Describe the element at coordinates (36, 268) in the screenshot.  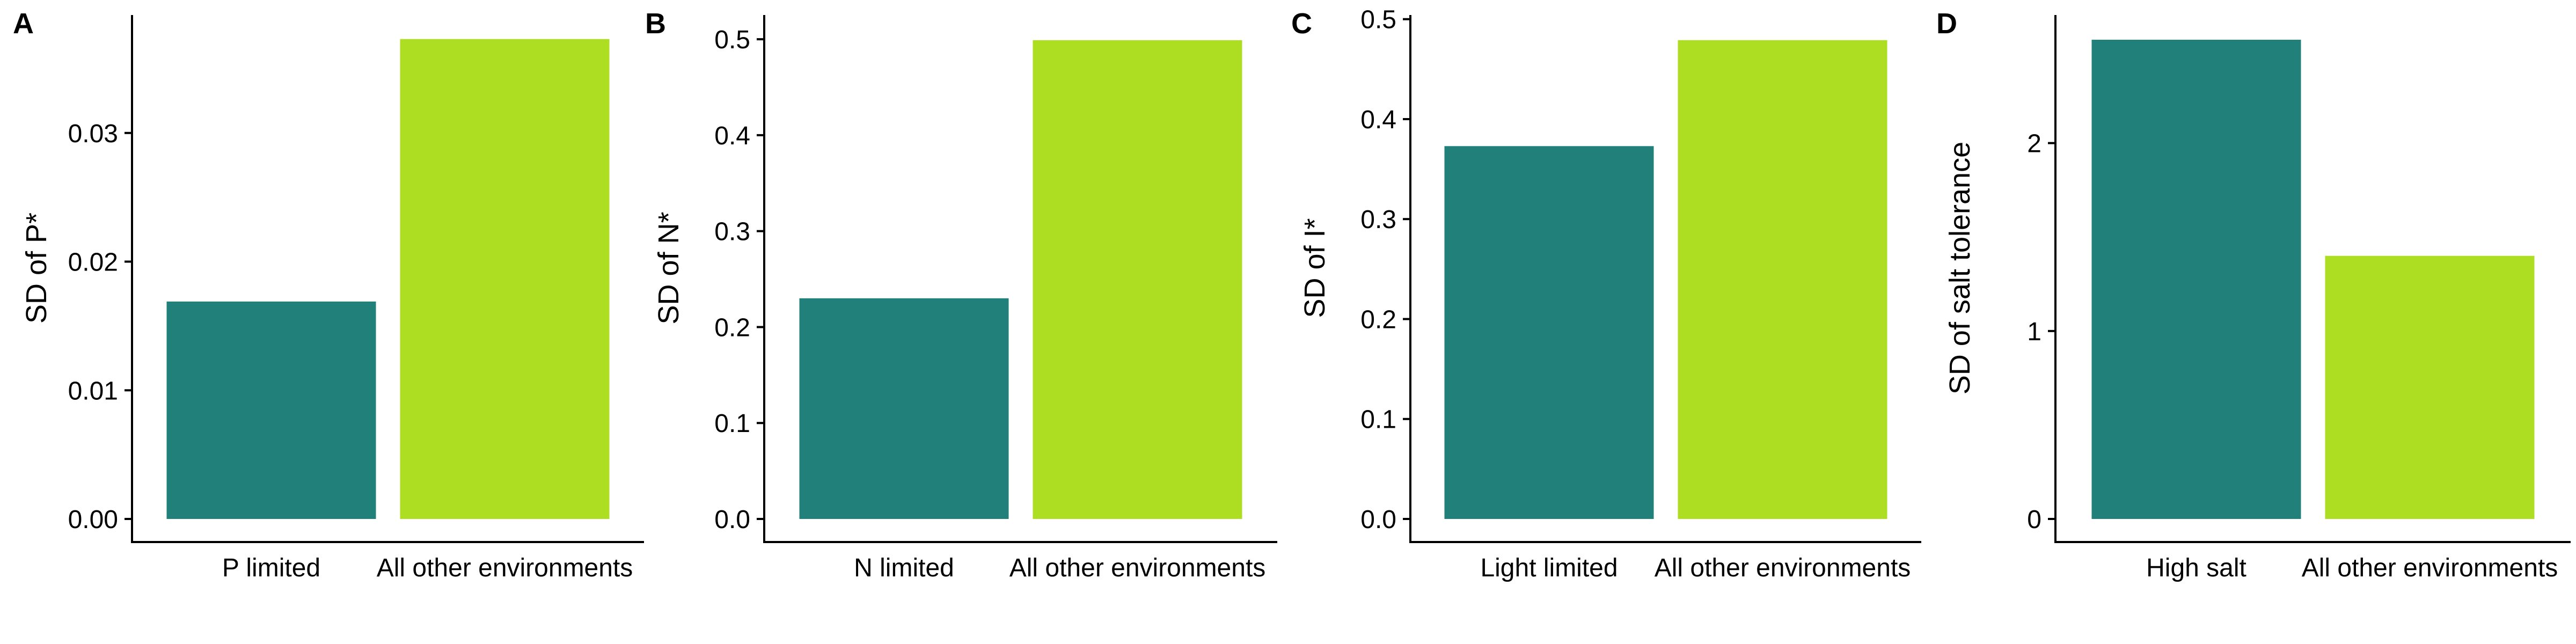
I see `y-axis-title: SD of P*` at that location.